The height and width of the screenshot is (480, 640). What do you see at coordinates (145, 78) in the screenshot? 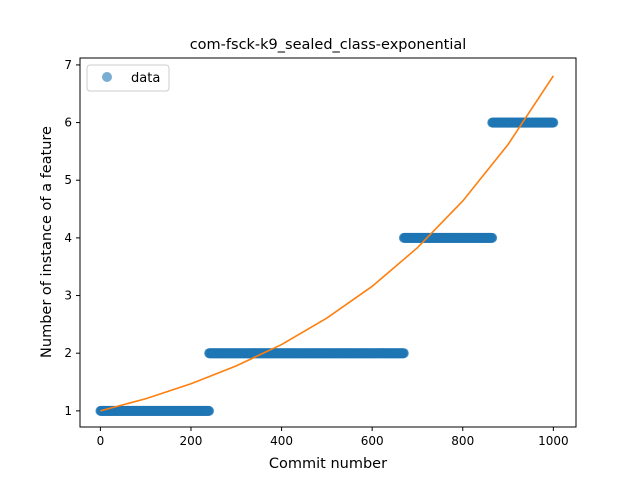
I see `legend-label-data: data` at bounding box center [145, 78].